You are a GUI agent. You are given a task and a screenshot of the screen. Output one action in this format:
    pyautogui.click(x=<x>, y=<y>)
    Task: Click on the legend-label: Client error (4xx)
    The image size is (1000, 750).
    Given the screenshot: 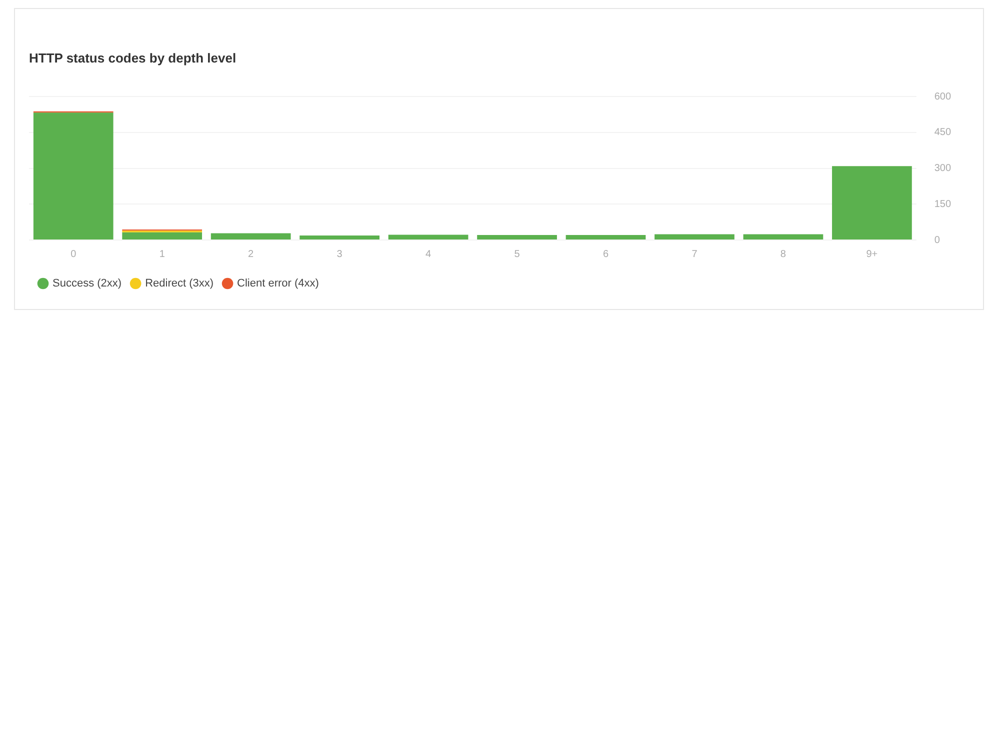 What is the action you would take?
    pyautogui.click(x=278, y=284)
    